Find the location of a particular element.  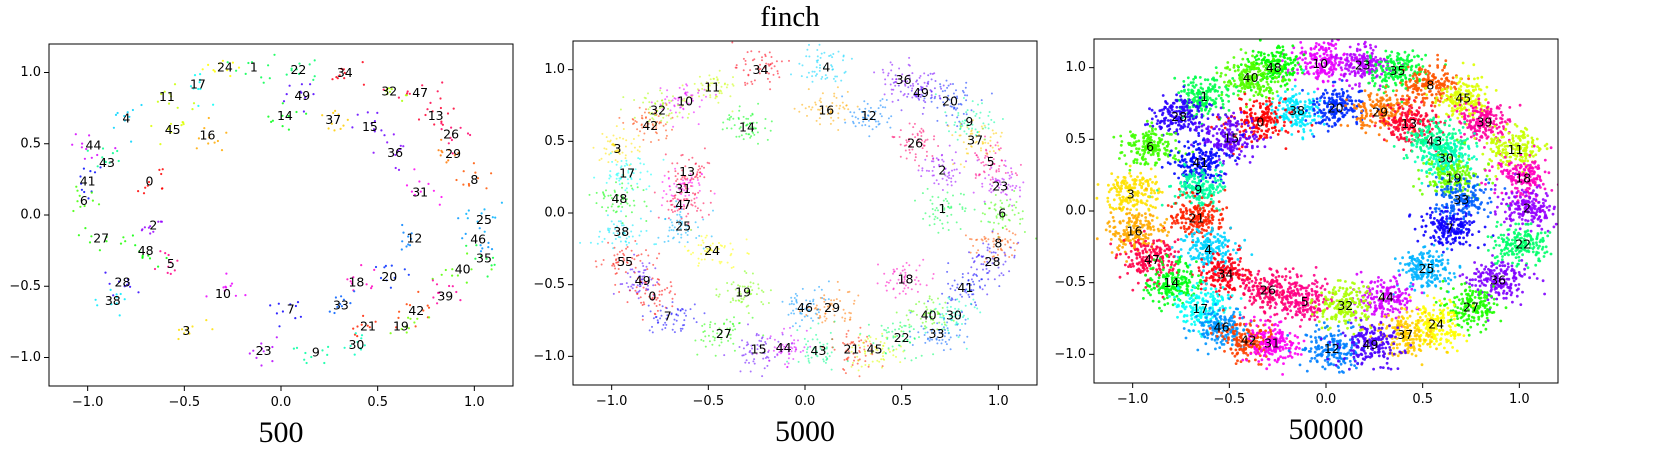

cluster-label: 4 is located at coordinates (826, 66).